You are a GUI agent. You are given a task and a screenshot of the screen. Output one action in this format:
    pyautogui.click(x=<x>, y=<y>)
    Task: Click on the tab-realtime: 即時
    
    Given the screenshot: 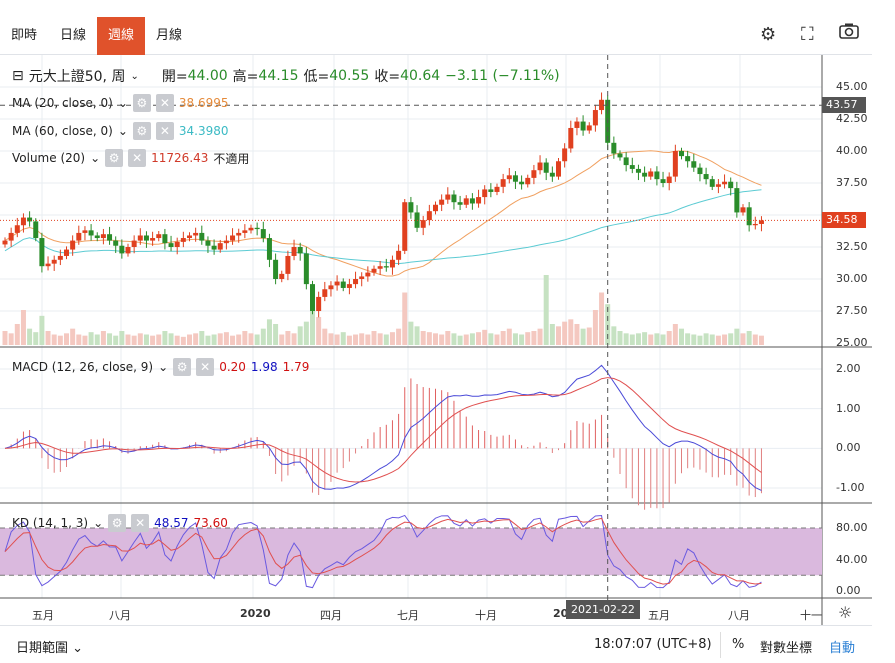 What is the action you would take?
    pyautogui.click(x=24, y=35)
    